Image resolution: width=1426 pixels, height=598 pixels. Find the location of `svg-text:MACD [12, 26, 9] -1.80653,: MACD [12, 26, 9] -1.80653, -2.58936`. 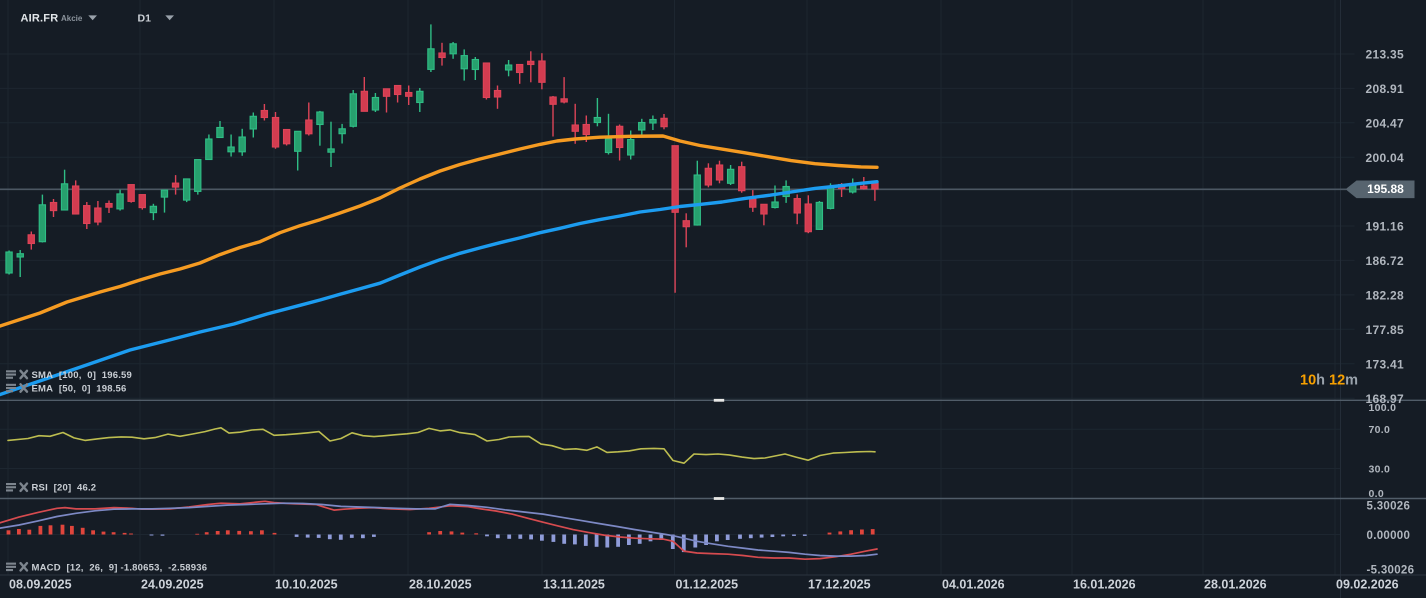

svg-text:MACD [12, 26, 9] -1.80653,: MACD [12, 26, 9] -1.80653, -2.58936 is located at coordinates (120, 567).